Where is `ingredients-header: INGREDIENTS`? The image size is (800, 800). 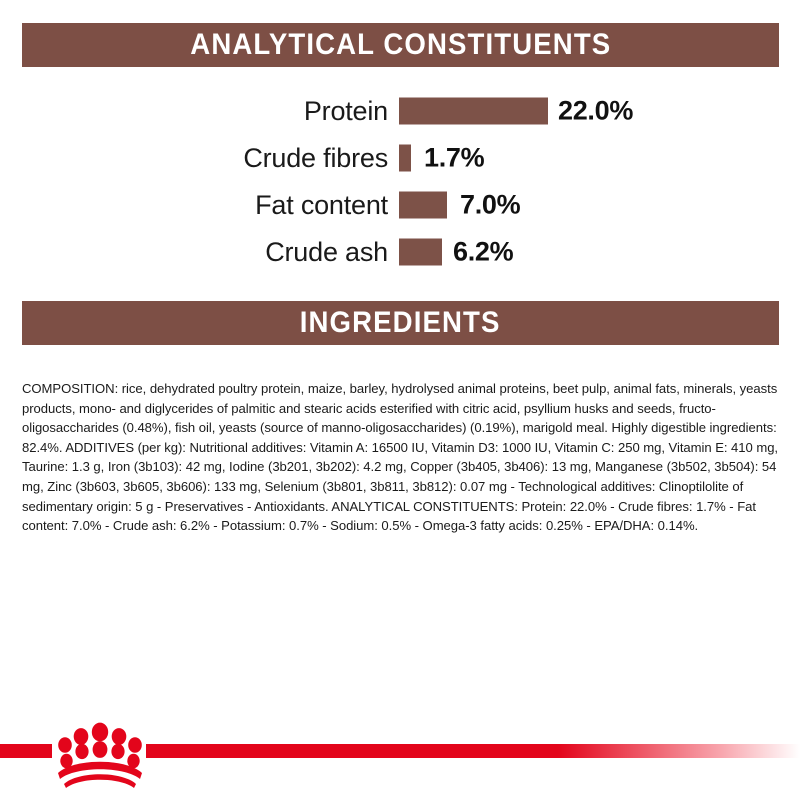
ingredients-header: INGREDIENTS is located at coordinates (400, 323).